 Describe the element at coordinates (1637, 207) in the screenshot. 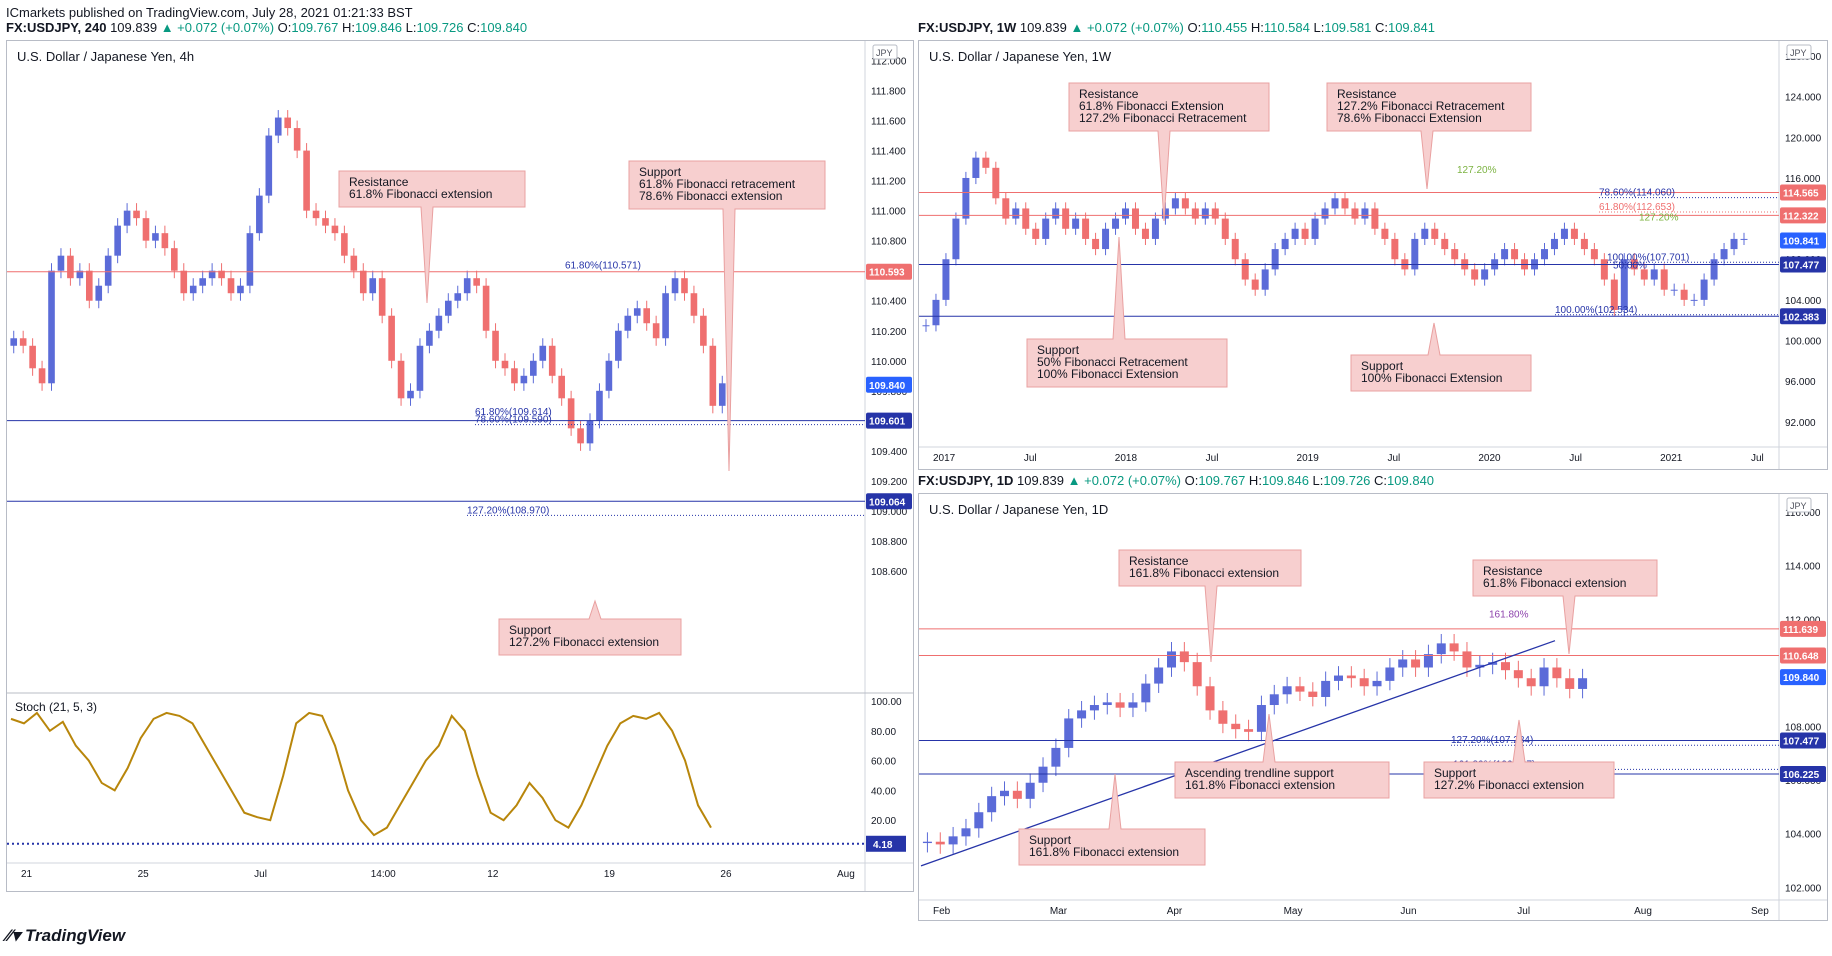

I see `fib-label: 61.80%(112.653)` at that location.